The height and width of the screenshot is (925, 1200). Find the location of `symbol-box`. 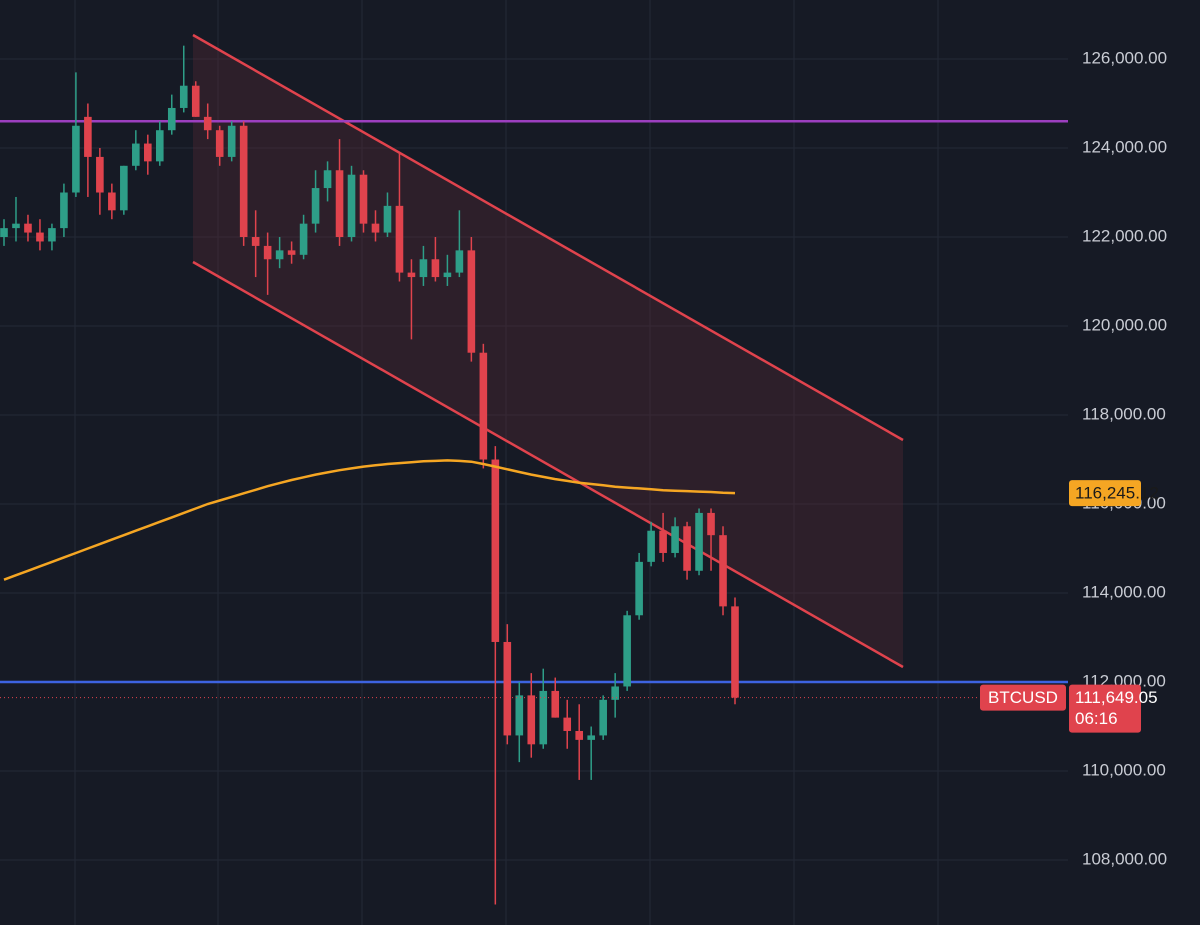

symbol-box is located at coordinates (1023, 697).